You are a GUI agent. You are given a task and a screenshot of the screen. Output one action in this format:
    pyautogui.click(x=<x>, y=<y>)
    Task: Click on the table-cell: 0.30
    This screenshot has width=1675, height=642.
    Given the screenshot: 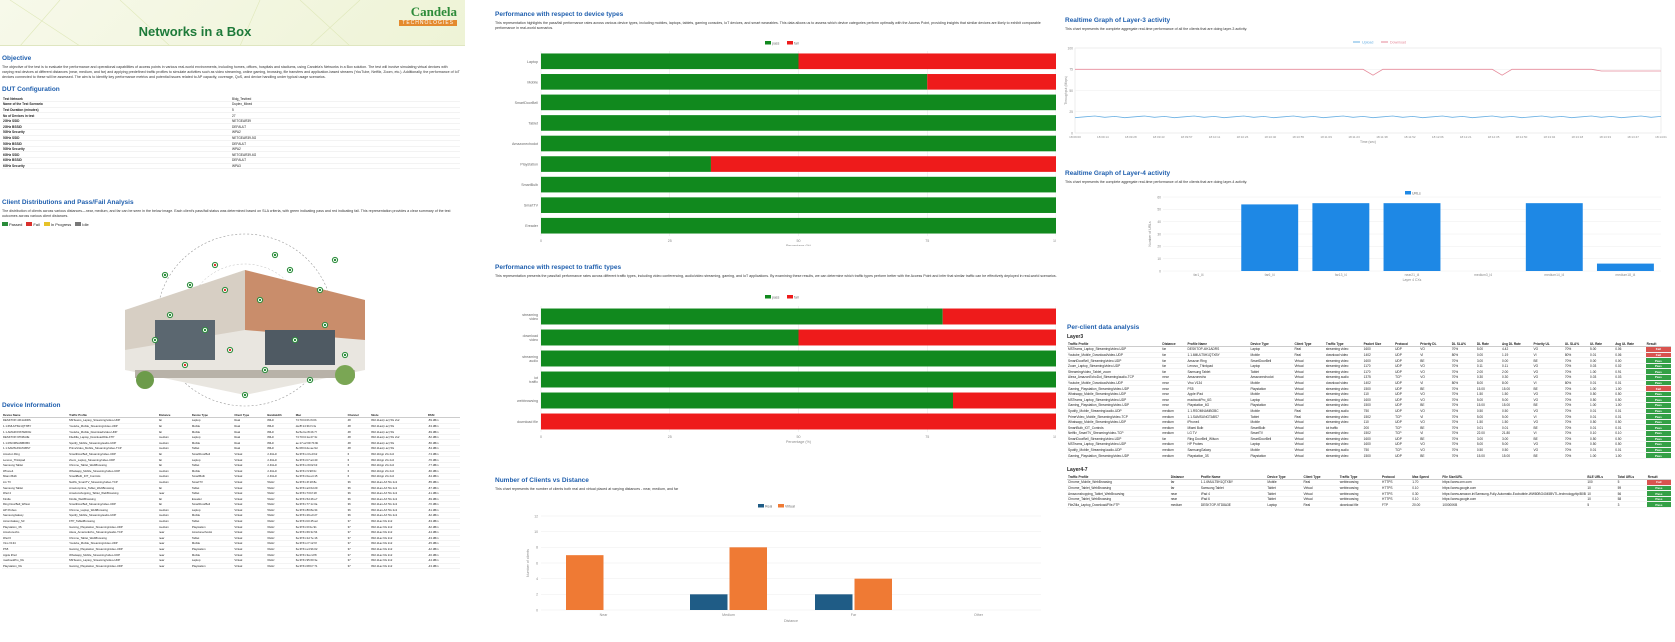 What is the action you would take?
    pyautogui.click(x=1488, y=377)
    